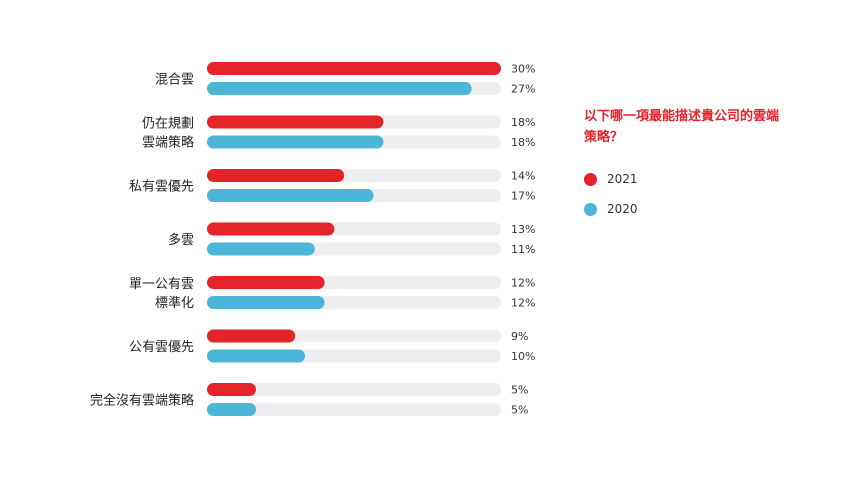  I want to click on chart-title: 以下哪一項最能描述貴公司的雲端策略？, so click(682, 127).